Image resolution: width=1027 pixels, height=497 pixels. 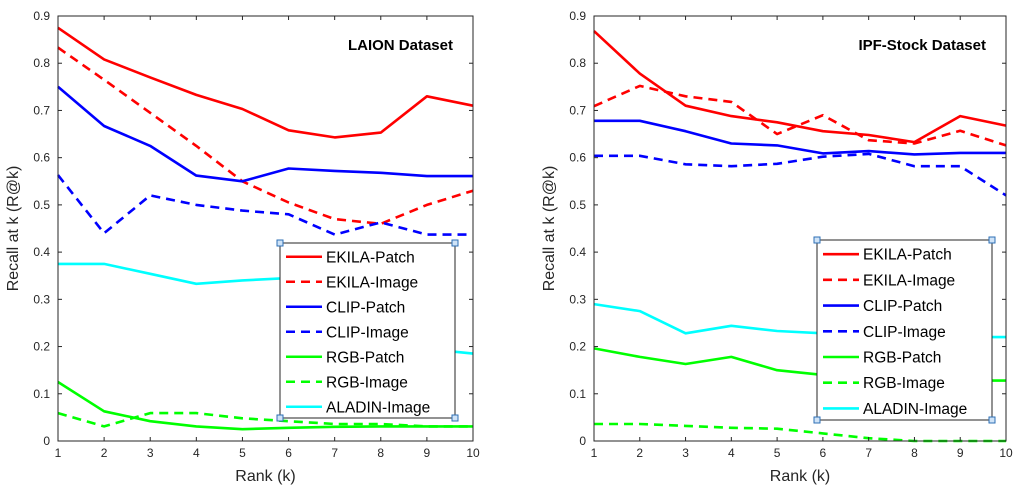 I want to click on chart-title: LAION Dataset, so click(x=400, y=45).